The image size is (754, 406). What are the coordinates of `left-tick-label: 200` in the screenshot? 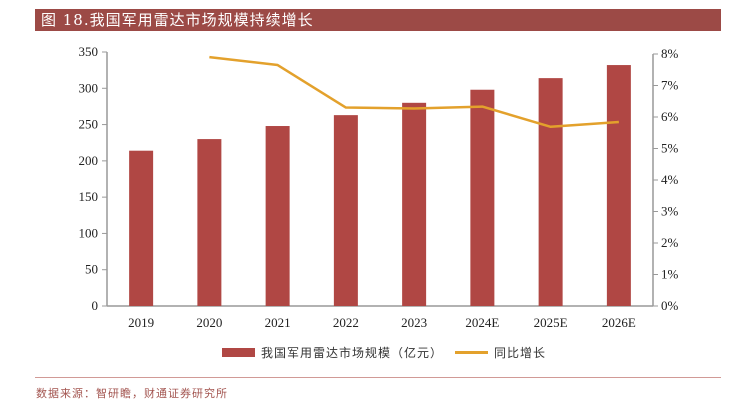 It's located at (89, 160).